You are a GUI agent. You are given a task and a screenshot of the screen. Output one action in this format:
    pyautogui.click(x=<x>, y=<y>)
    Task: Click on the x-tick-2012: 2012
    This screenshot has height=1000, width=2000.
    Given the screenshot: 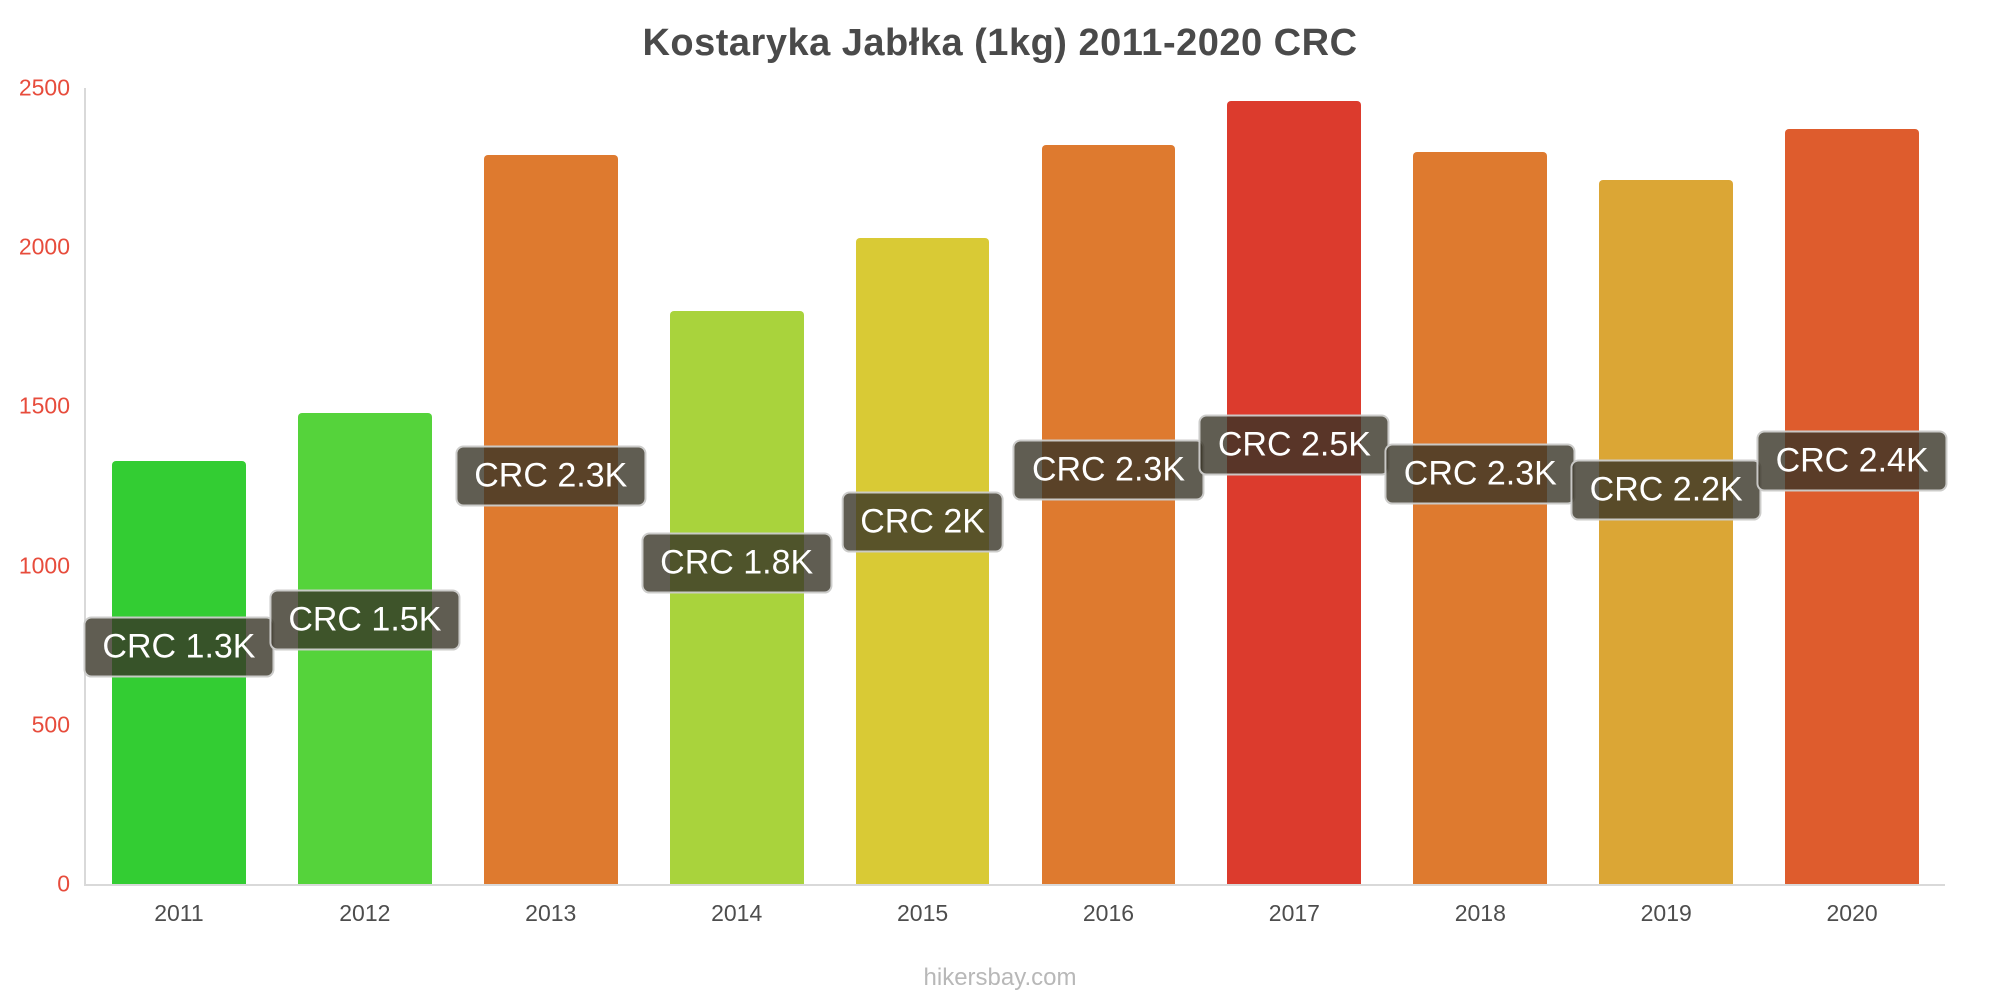 What is the action you would take?
    pyautogui.click(x=365, y=913)
    